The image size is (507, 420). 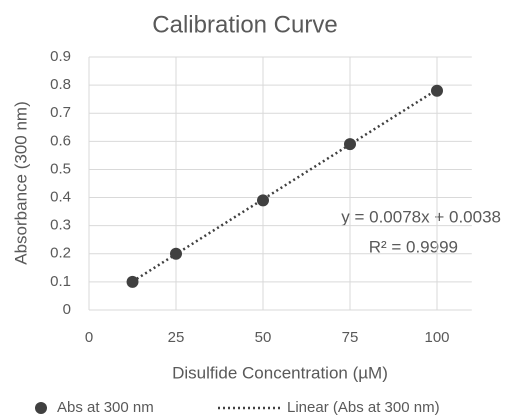 I want to click on legend-marker, so click(x=41, y=408).